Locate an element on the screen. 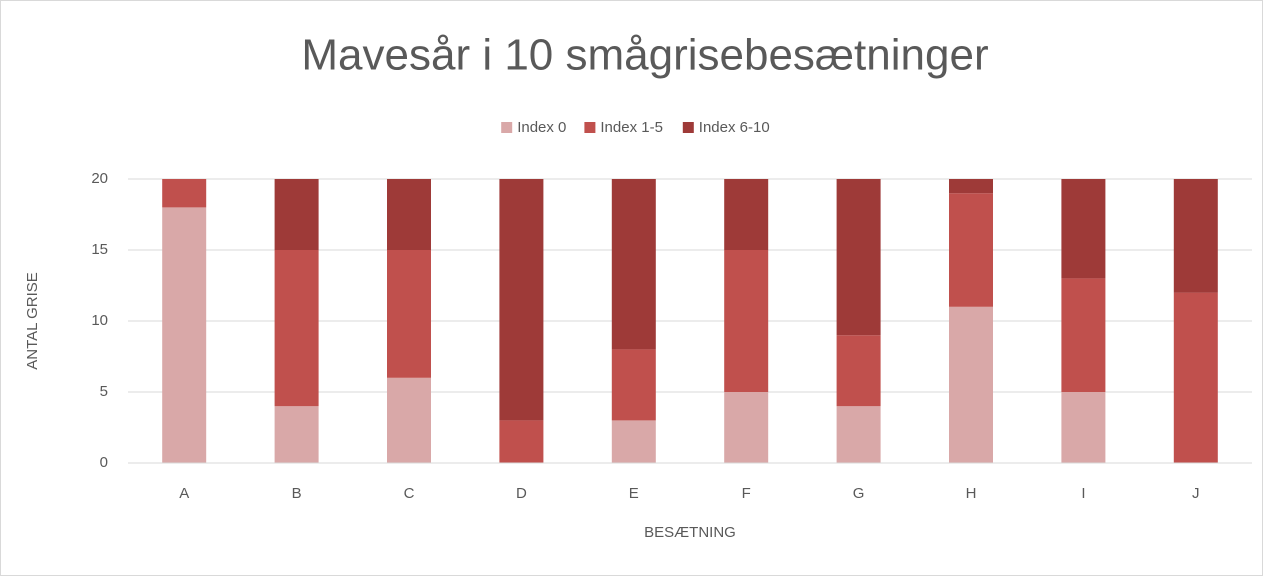  y-axis-label: ANTAL GRISE is located at coordinates (32, 321).